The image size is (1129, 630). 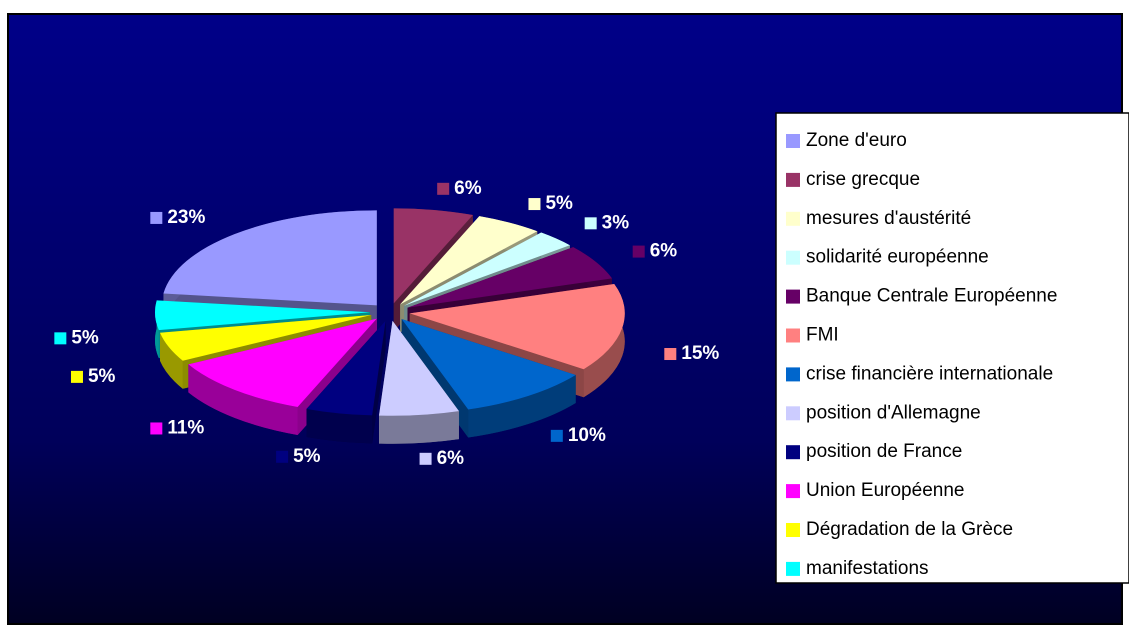 I want to click on legend-label: position d'Allemagne, so click(x=893, y=412).